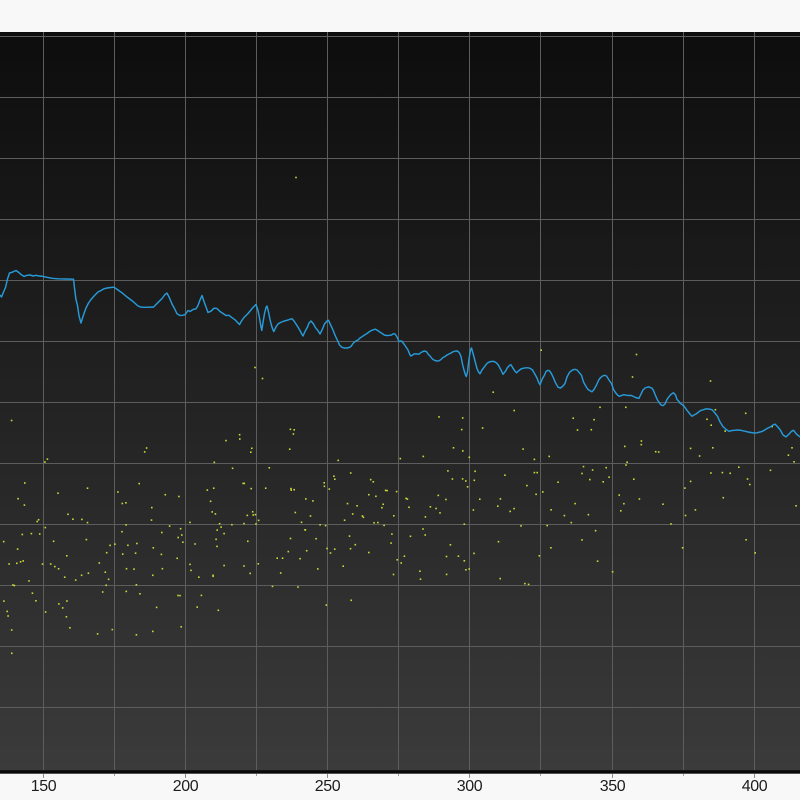 Image resolution: width=800 pixels, height=800 pixels. Describe the element at coordinates (186, 786) in the screenshot. I see `svg-text: 200` at that location.